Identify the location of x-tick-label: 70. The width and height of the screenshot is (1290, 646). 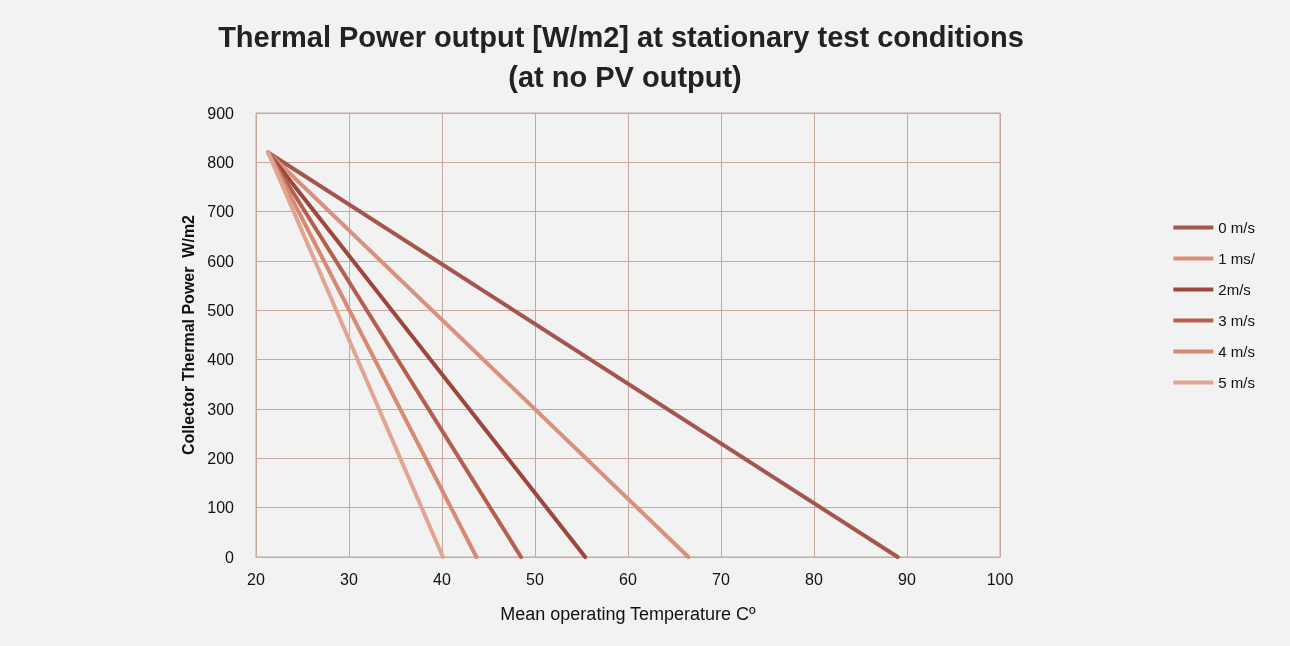
(721, 579).